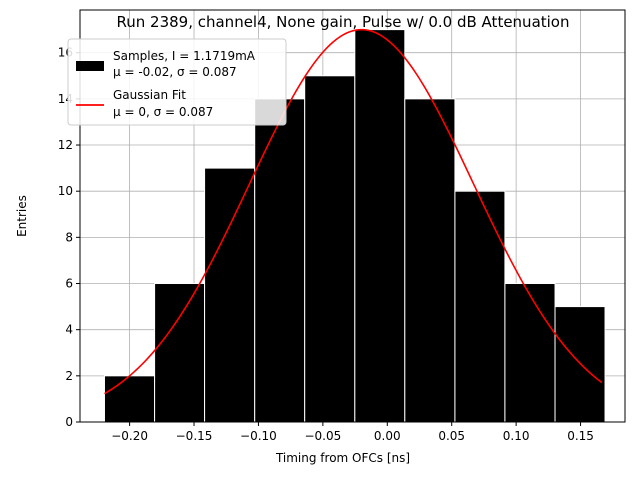 The image size is (640, 480). I want to click on x-tick-label: 0.15, so click(580, 436).